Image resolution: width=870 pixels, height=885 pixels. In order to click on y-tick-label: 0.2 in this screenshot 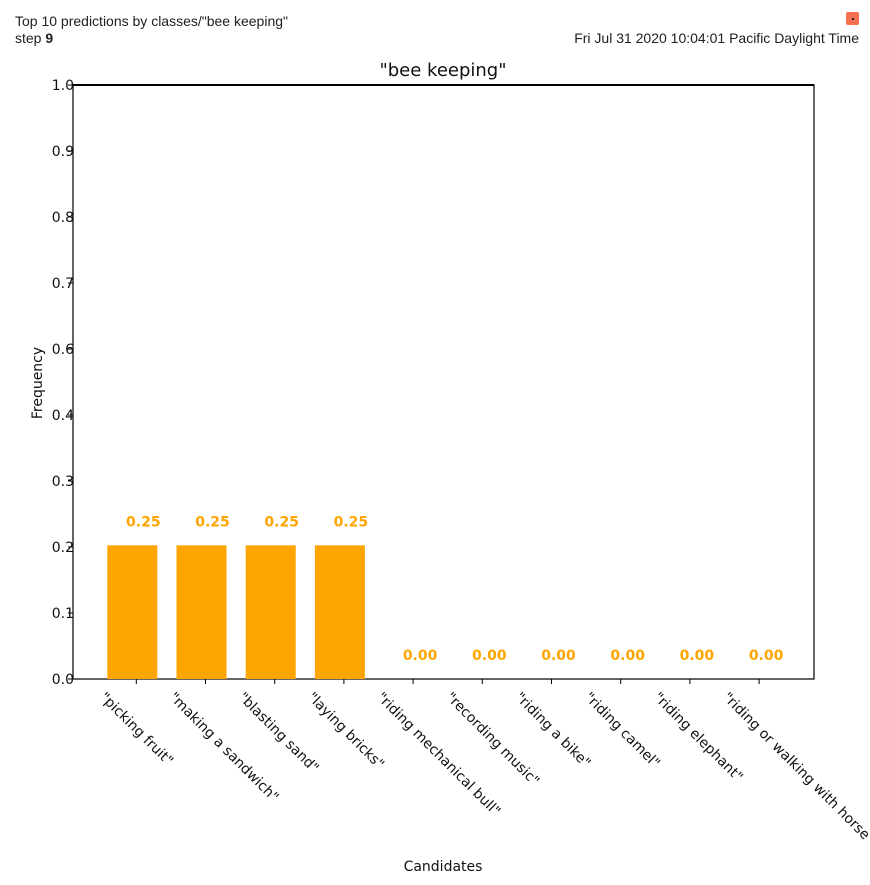, I will do `click(63, 548)`.